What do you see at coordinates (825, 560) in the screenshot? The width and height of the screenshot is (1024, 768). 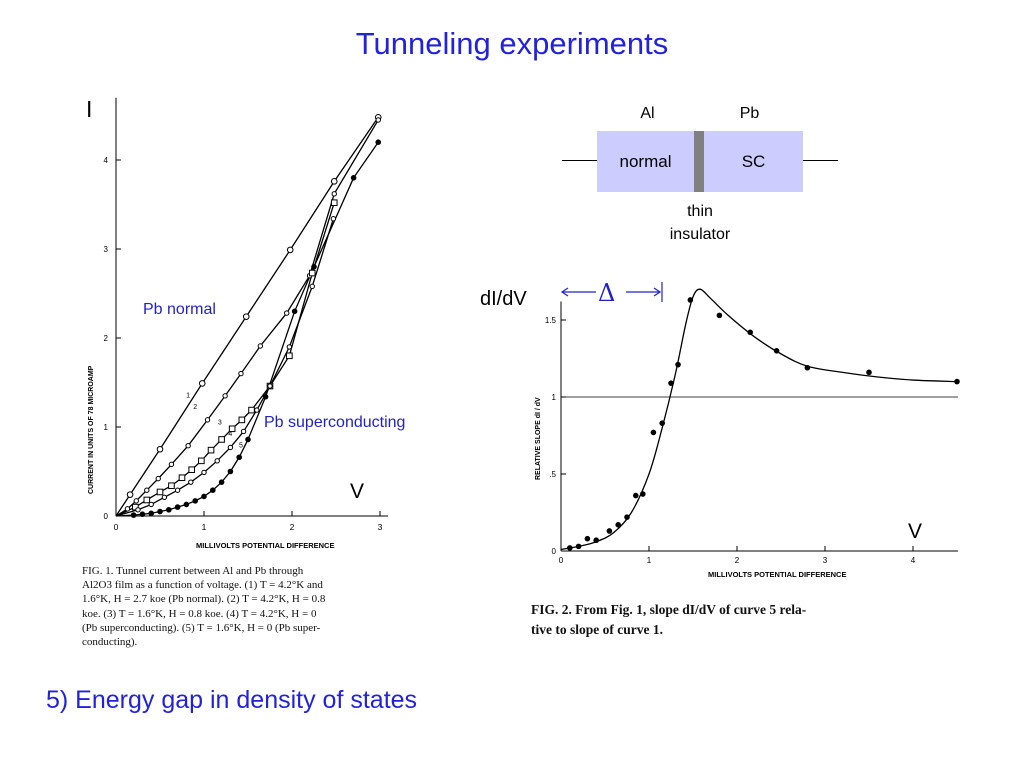 I see `figure2-x-tick-label: 3` at bounding box center [825, 560].